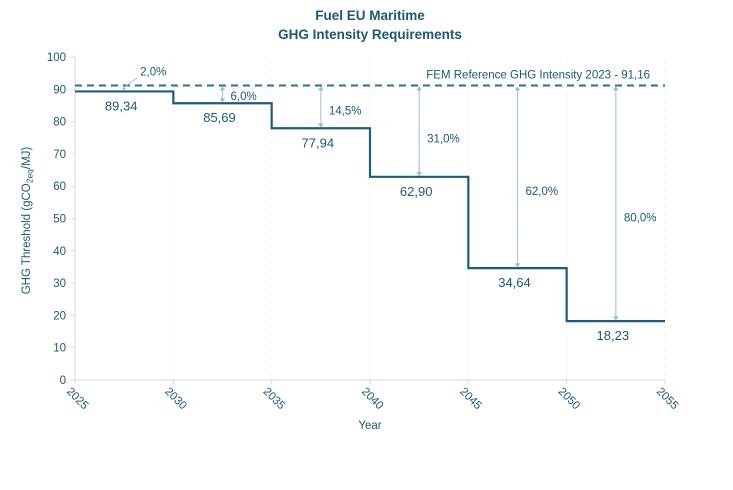 The width and height of the screenshot is (733, 490). I want to click on step-value-label: 18,23, so click(613, 335).